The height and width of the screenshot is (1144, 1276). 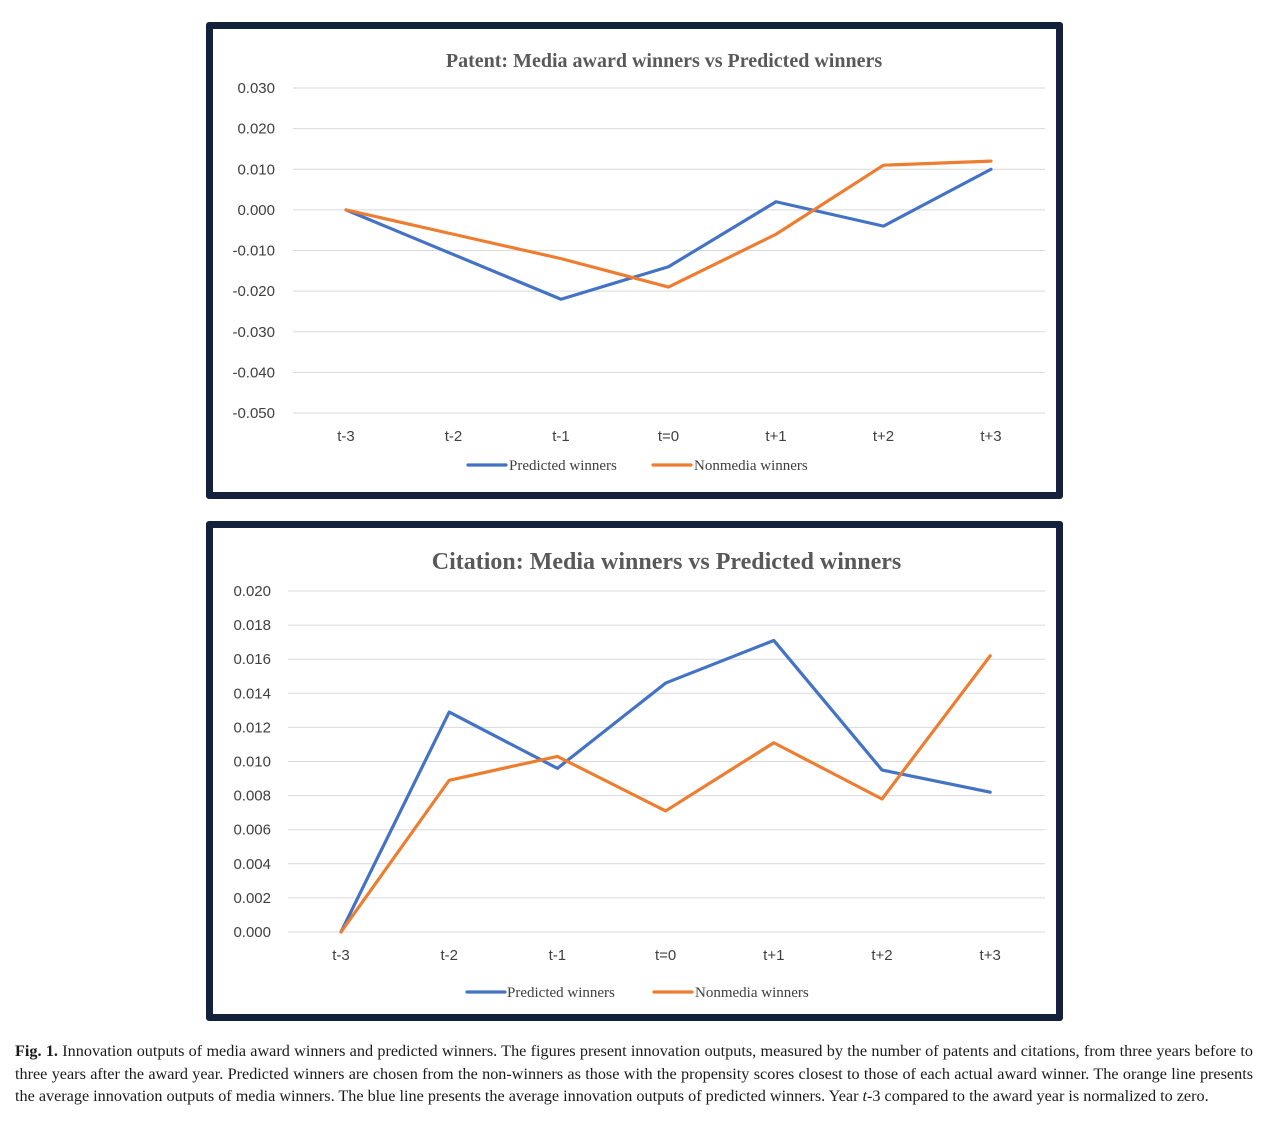 I want to click on citation-y-tick-label: 0.020, so click(x=252, y=591).